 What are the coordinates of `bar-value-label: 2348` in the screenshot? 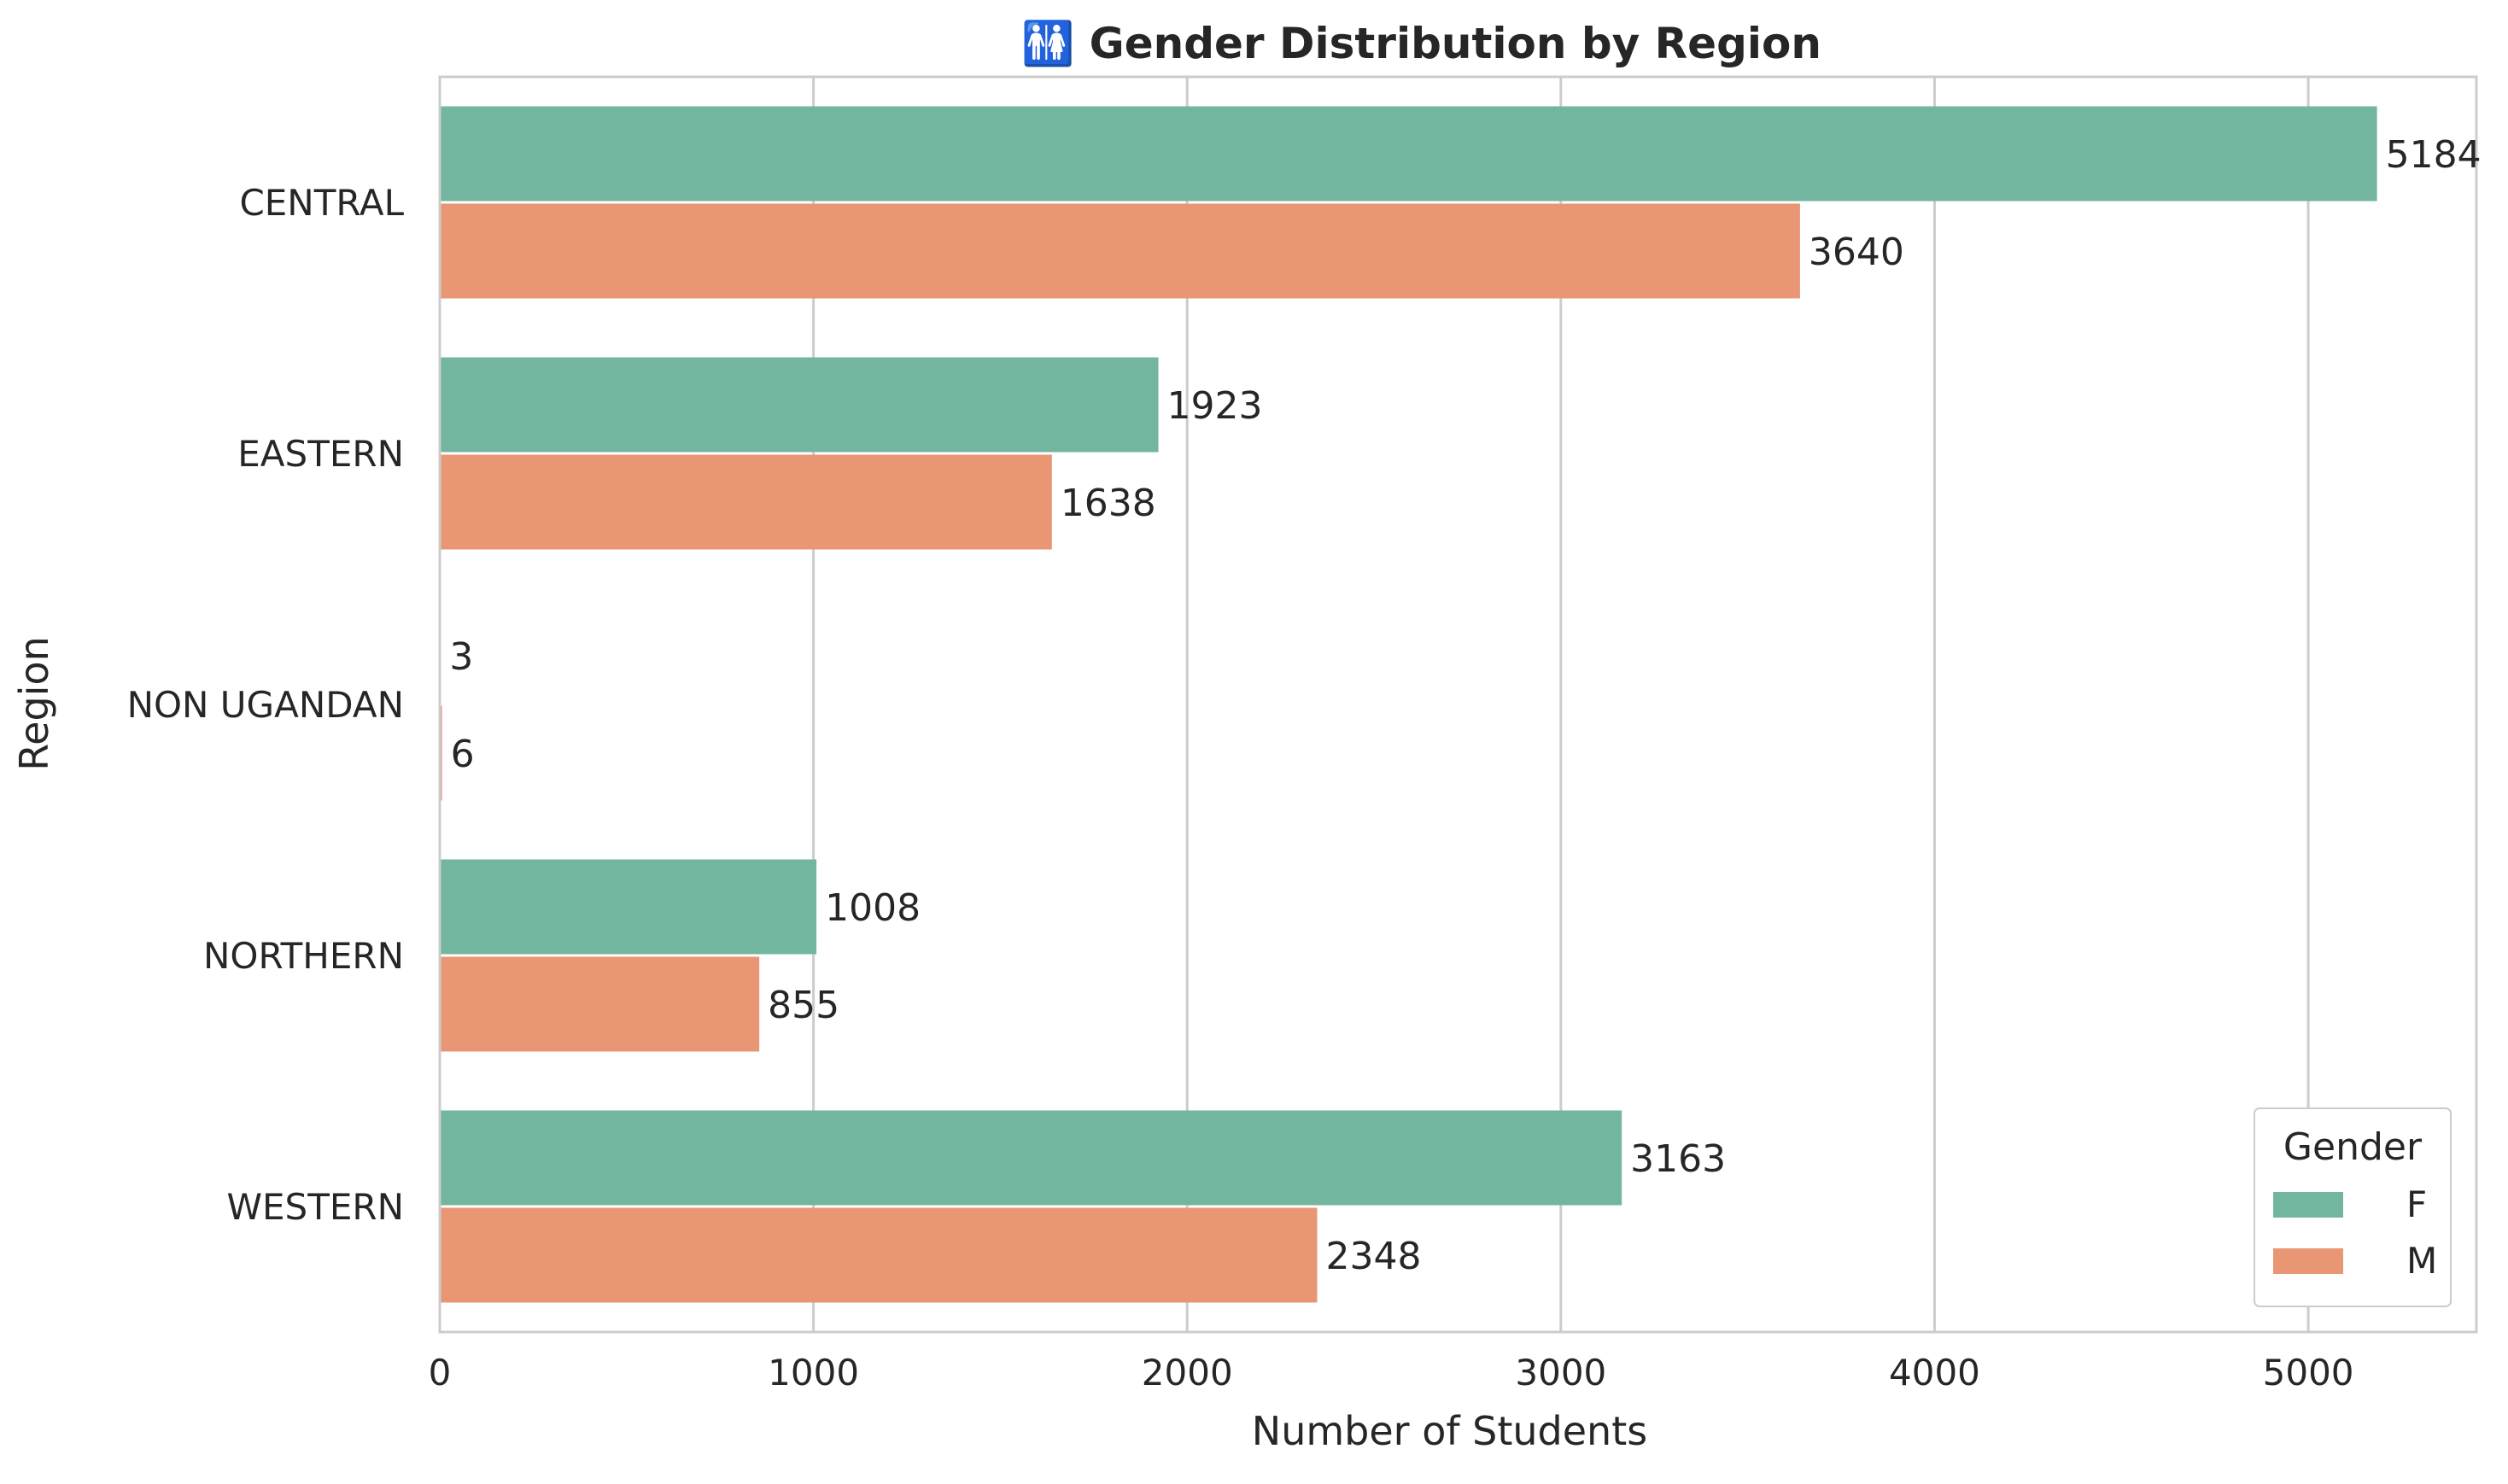 It's located at (1374, 1257).